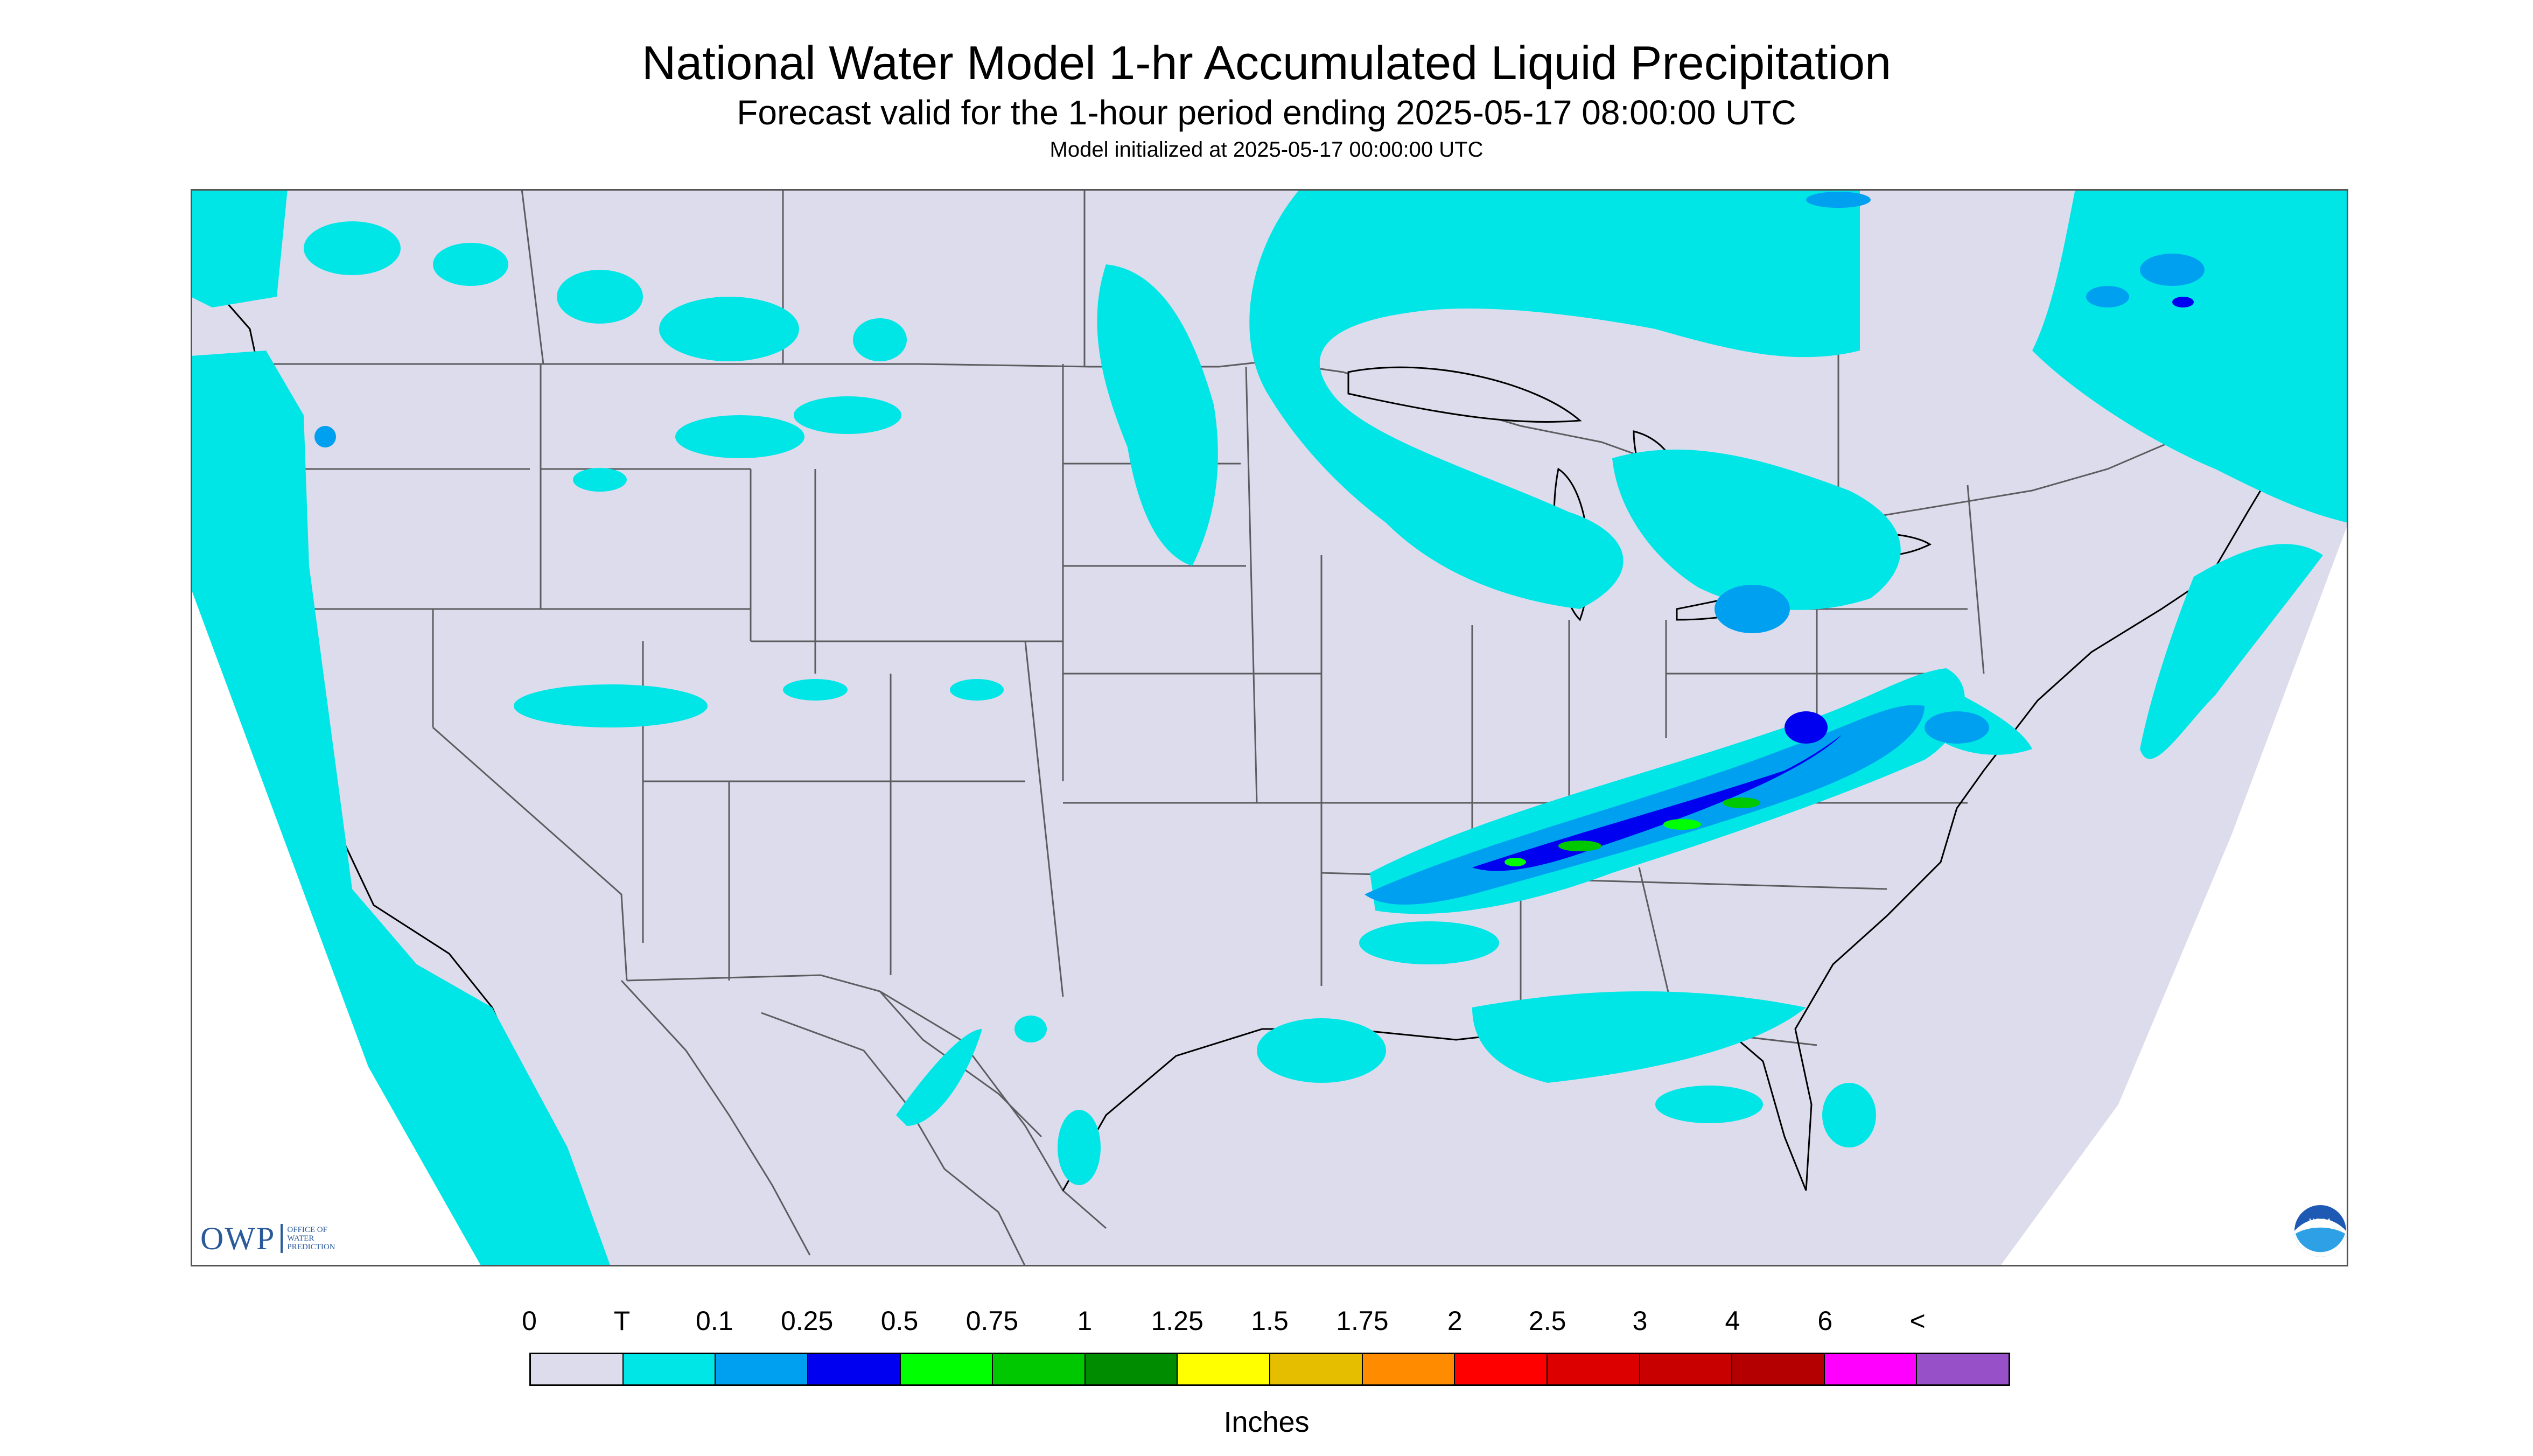 The image size is (2533, 1456). I want to click on legend-tick: 0.1, so click(714, 1321).